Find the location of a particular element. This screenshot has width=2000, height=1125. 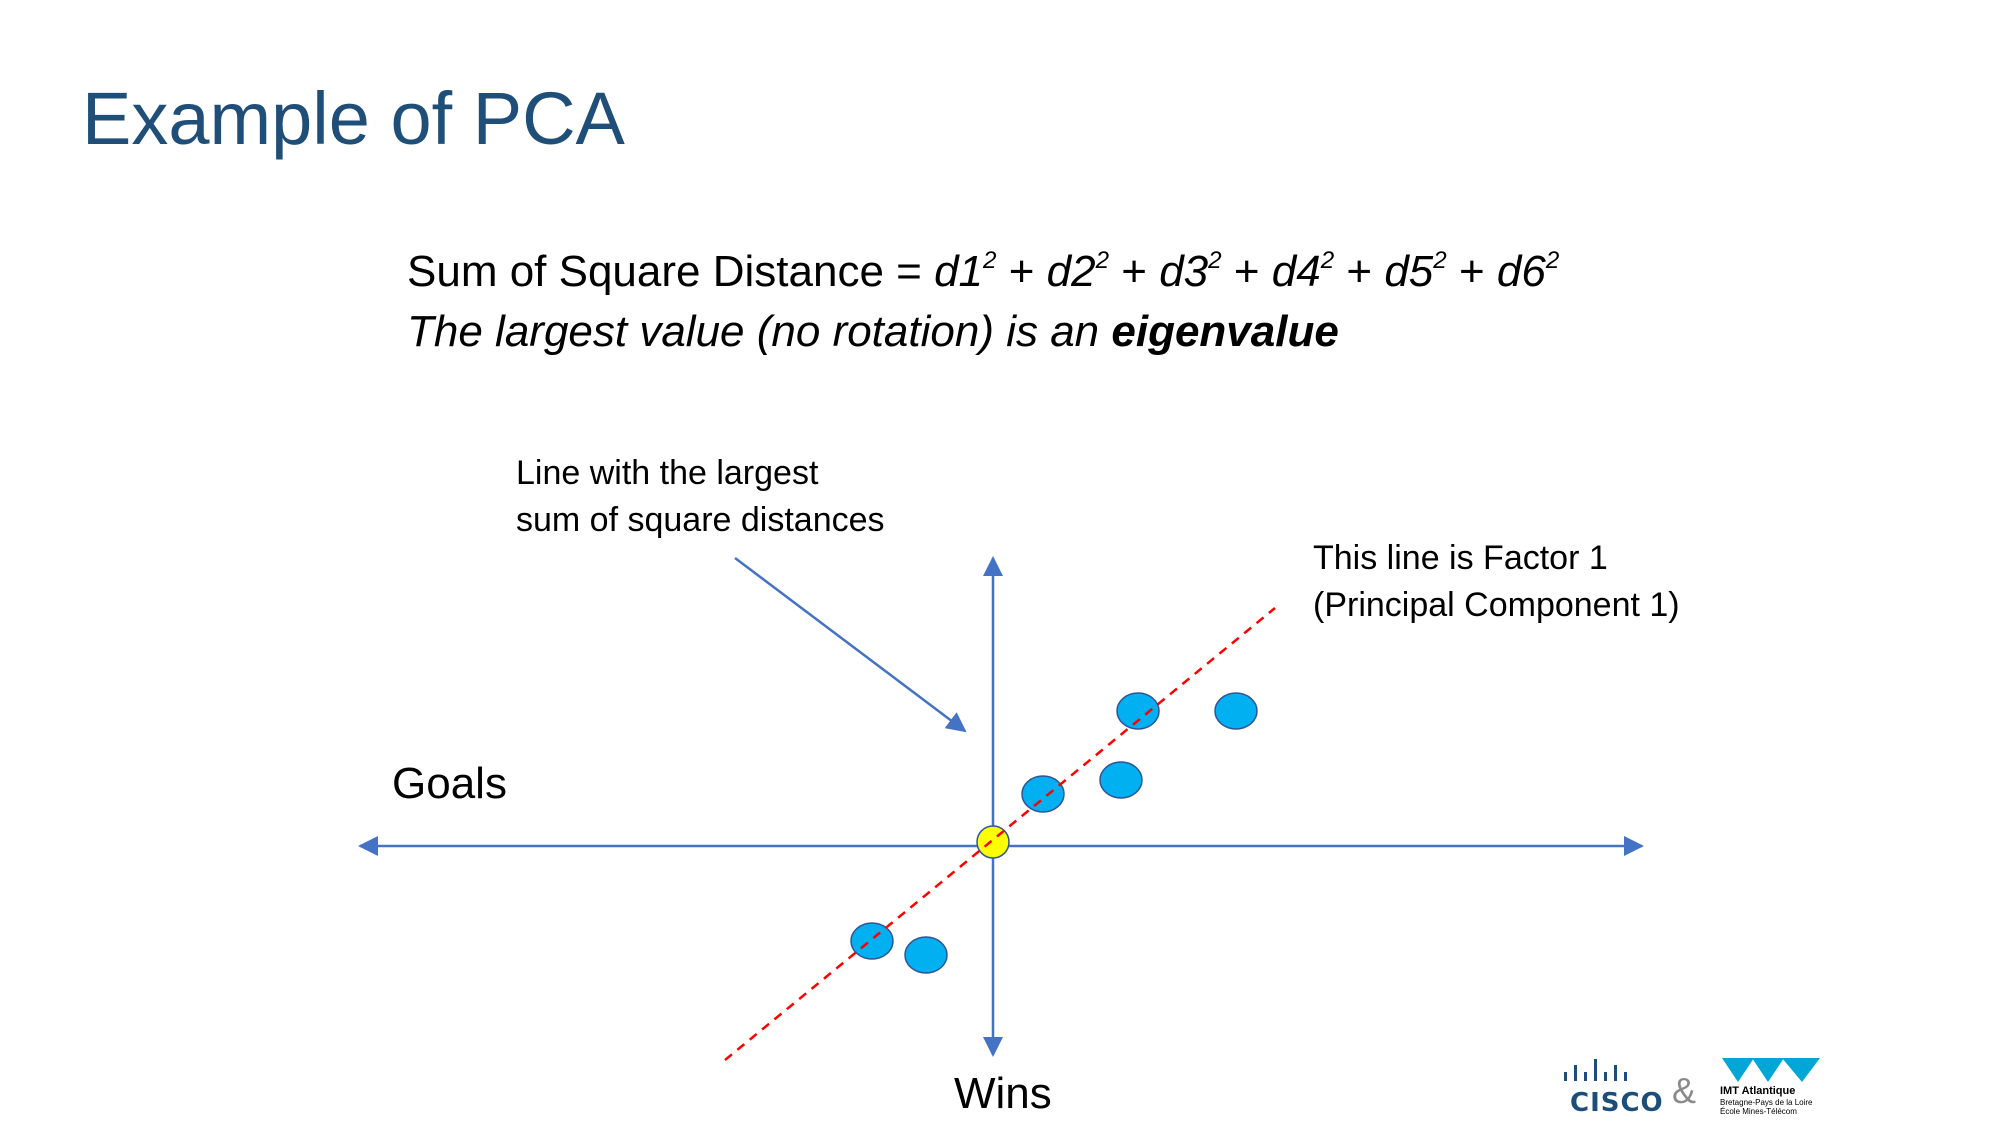

imt-name: IMT Atlantique is located at coordinates (1758, 1091).